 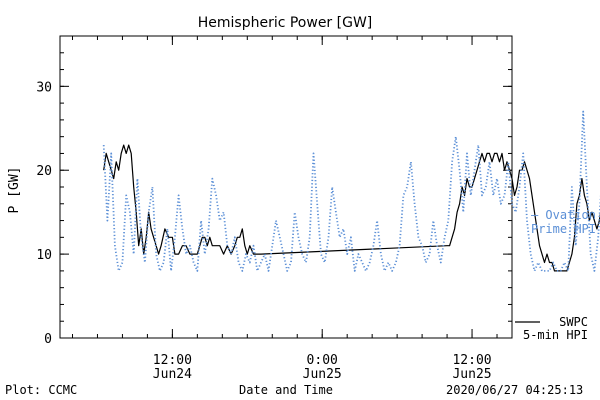 What do you see at coordinates (172, 374) in the screenshot?
I see `x-tick-label-date: Jun24` at bounding box center [172, 374].